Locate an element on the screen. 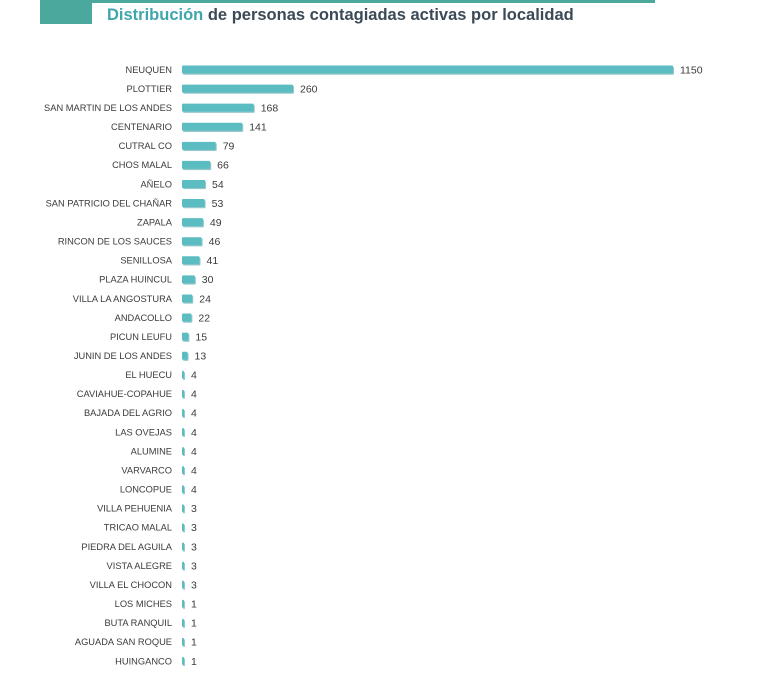  value-label: 1150 is located at coordinates (691, 70).